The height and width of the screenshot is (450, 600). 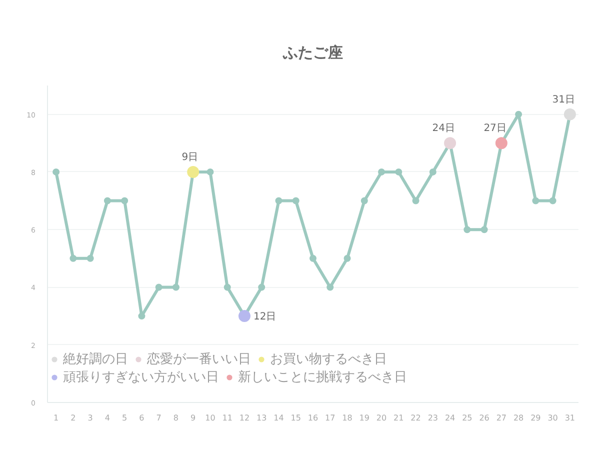 I want to click on x-tick-label: 31, so click(x=570, y=418).